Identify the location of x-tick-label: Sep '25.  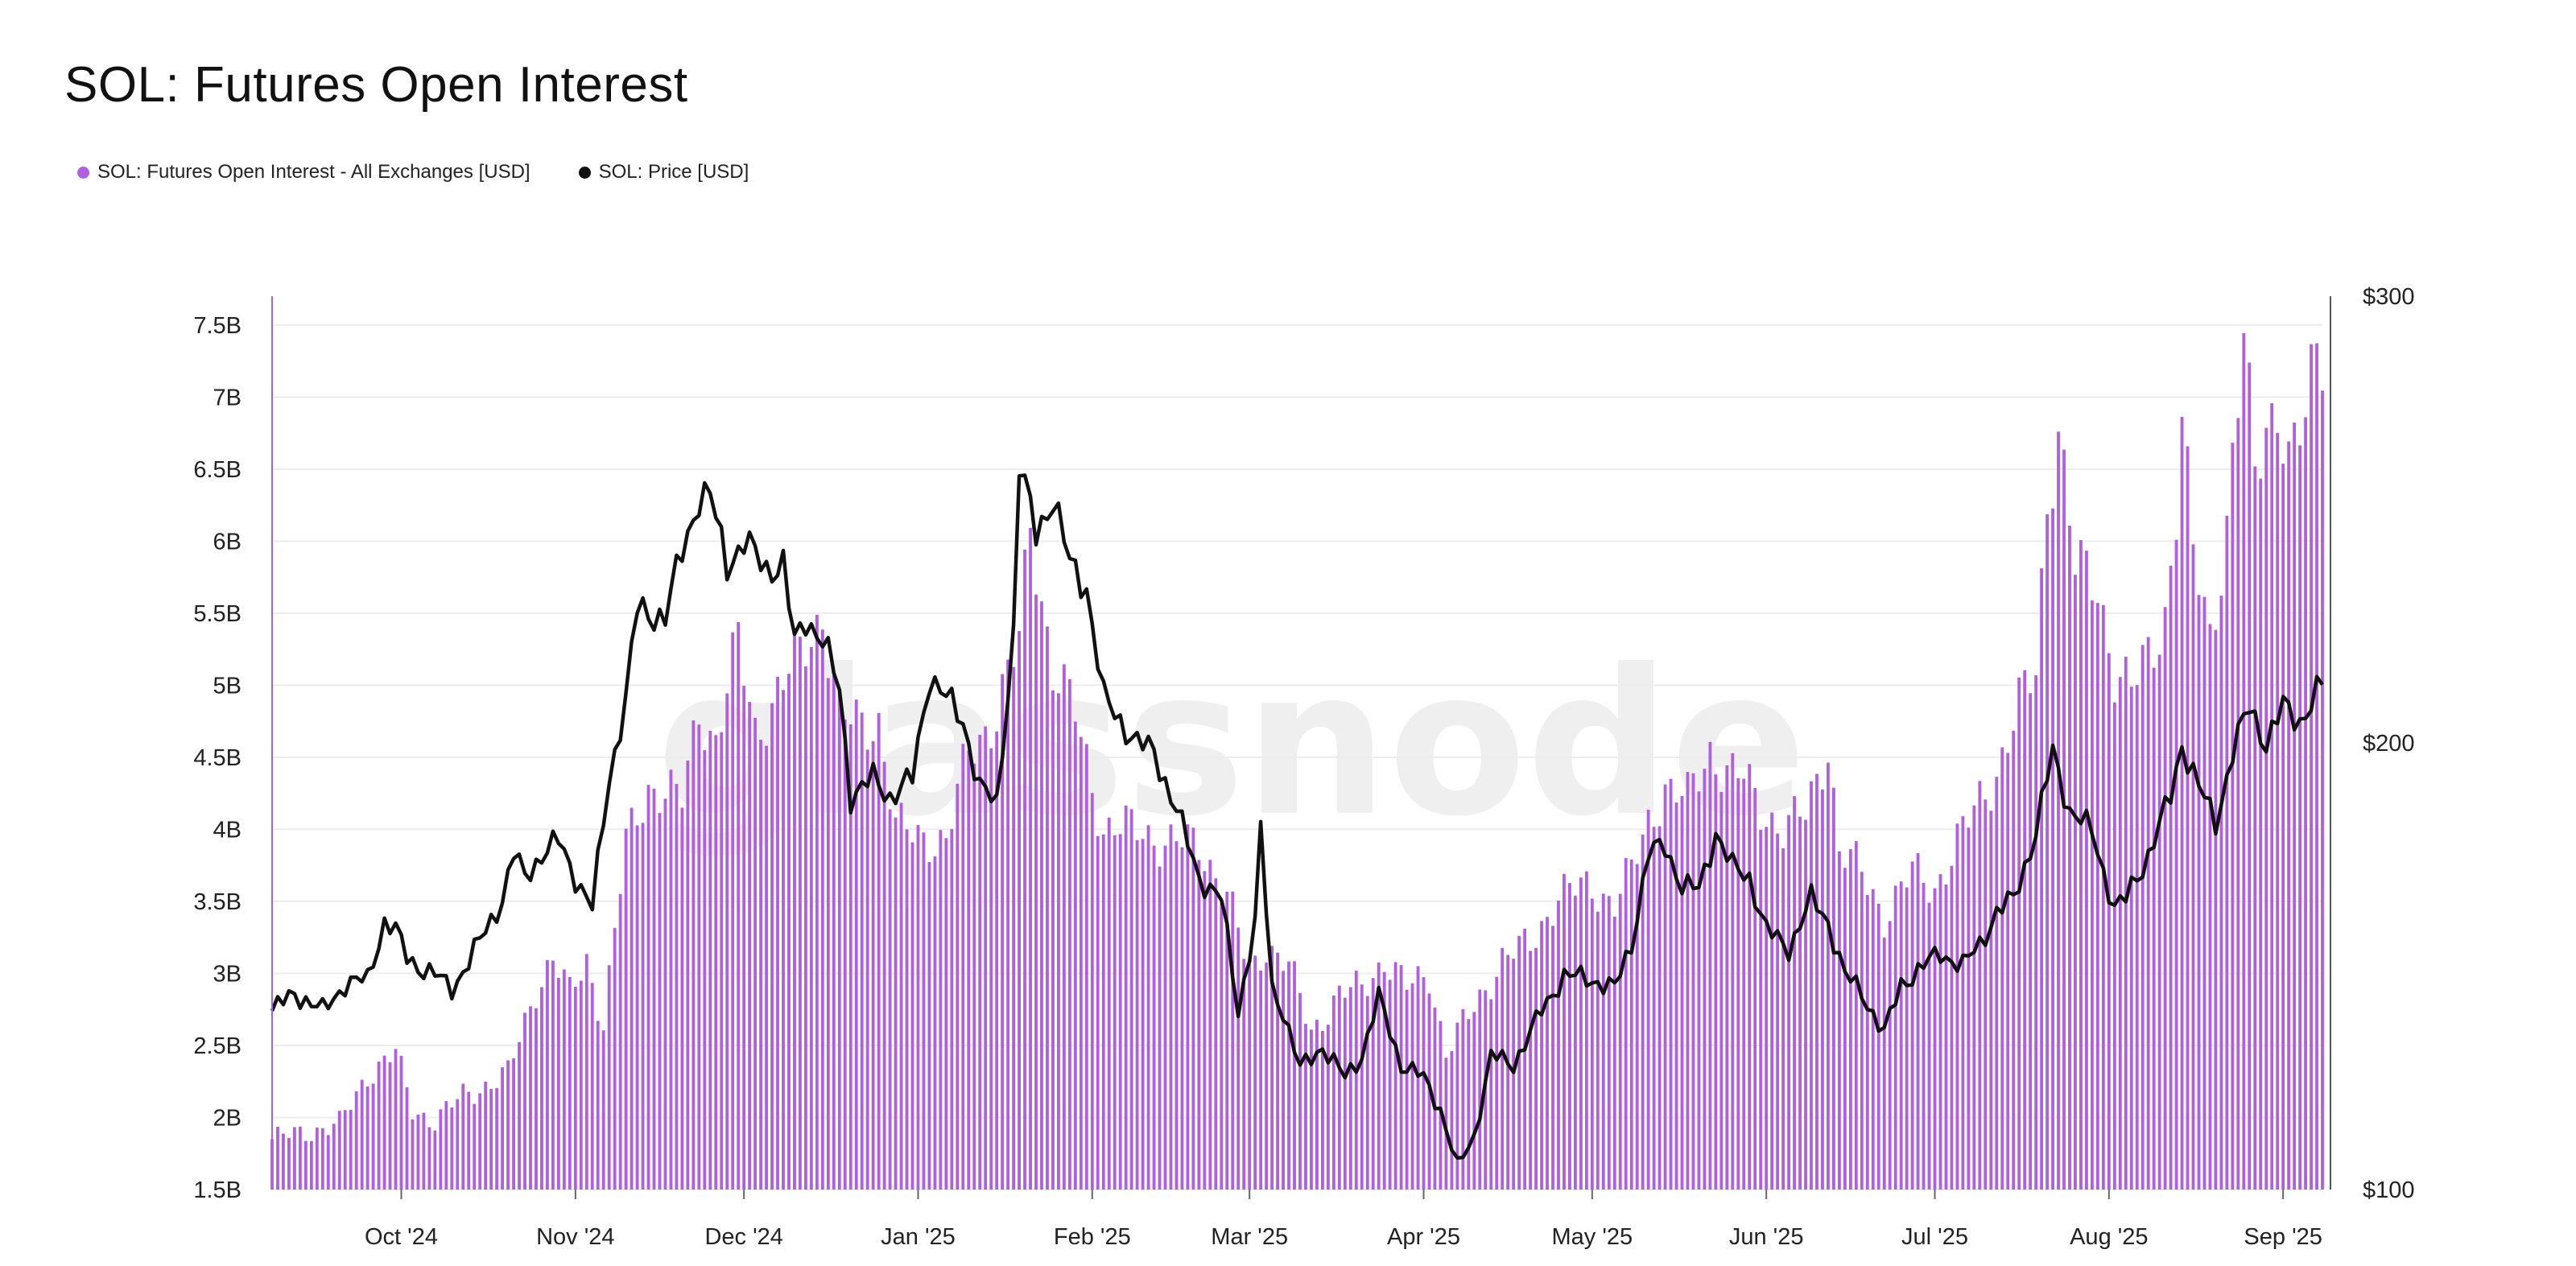
(2283, 1237).